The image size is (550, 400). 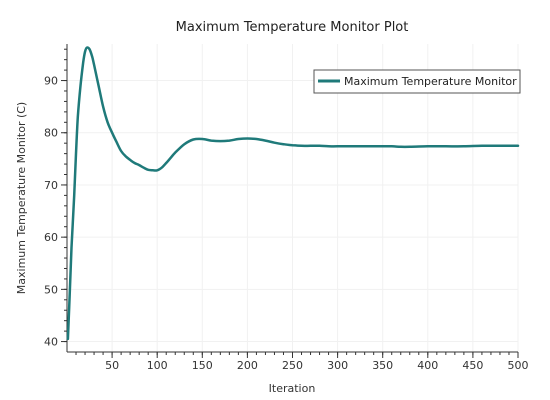 What do you see at coordinates (337, 365) in the screenshot?
I see `x-tick-label: 300` at bounding box center [337, 365].